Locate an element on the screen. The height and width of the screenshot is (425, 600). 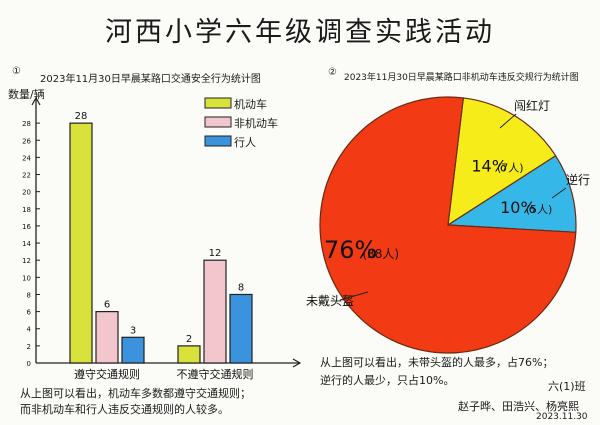
bar-data-label: 8 is located at coordinates (241, 287).